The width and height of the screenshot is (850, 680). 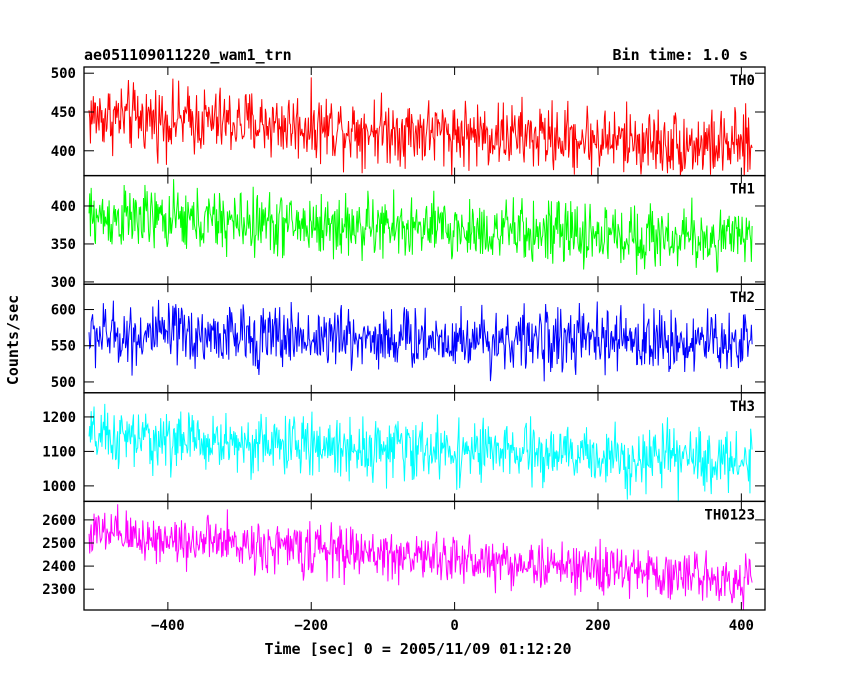 I want to click on x-axis-label: Time [sec] 0 = 2005/11/09 01:12:20, so click(x=417, y=649).